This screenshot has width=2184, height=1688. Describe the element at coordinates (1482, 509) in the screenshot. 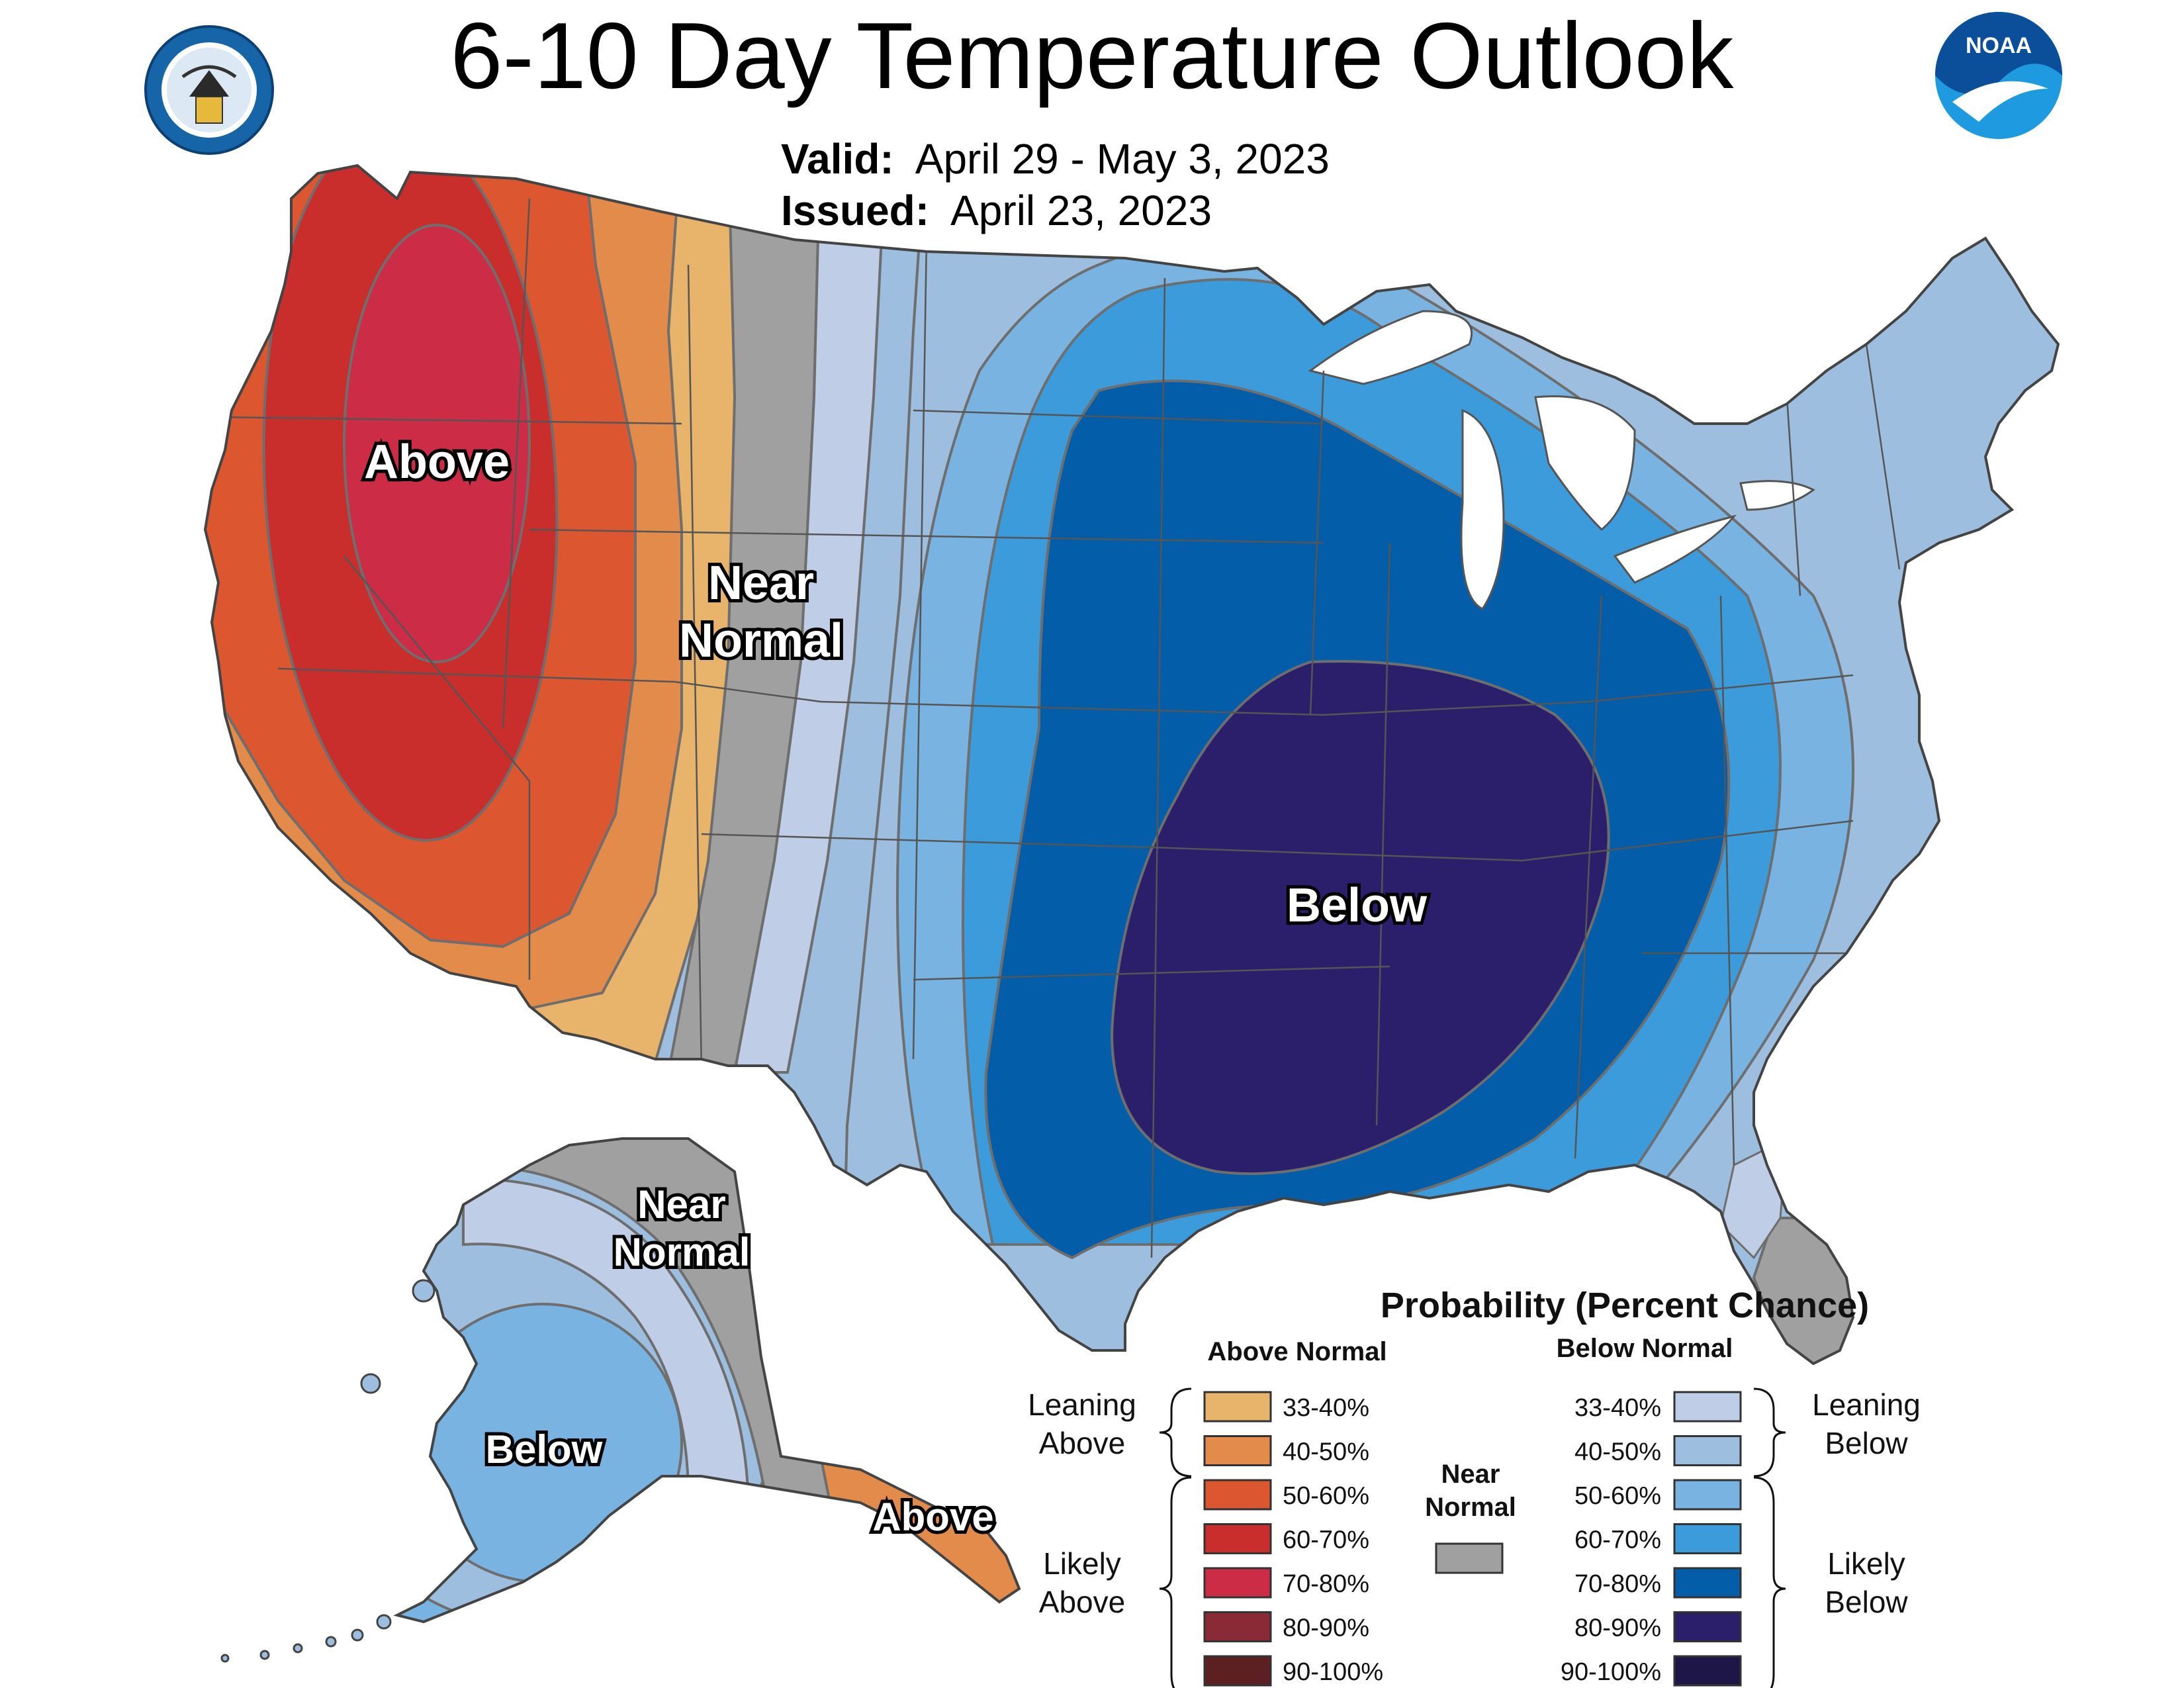

I see `lake-michigan` at that location.